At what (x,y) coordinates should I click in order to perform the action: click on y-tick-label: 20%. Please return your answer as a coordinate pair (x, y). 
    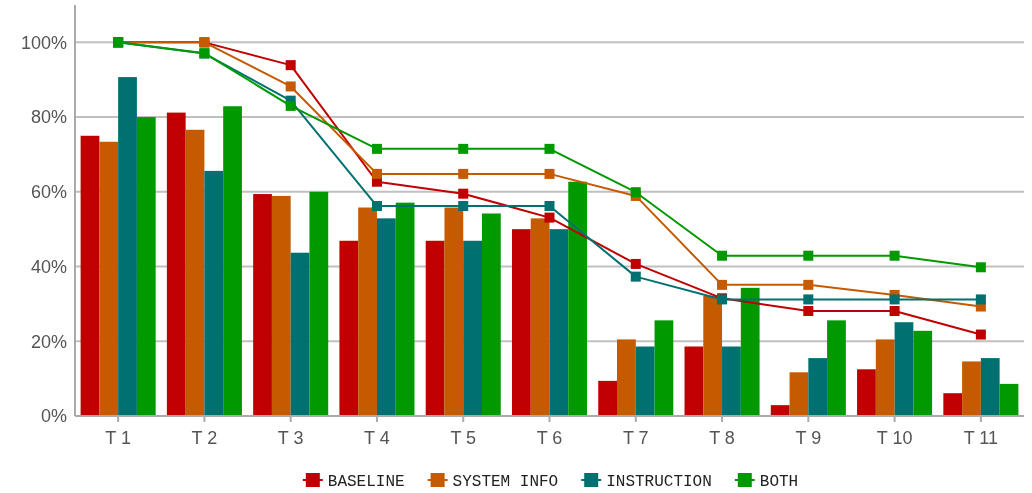
    Looking at the image, I should click on (48, 341).